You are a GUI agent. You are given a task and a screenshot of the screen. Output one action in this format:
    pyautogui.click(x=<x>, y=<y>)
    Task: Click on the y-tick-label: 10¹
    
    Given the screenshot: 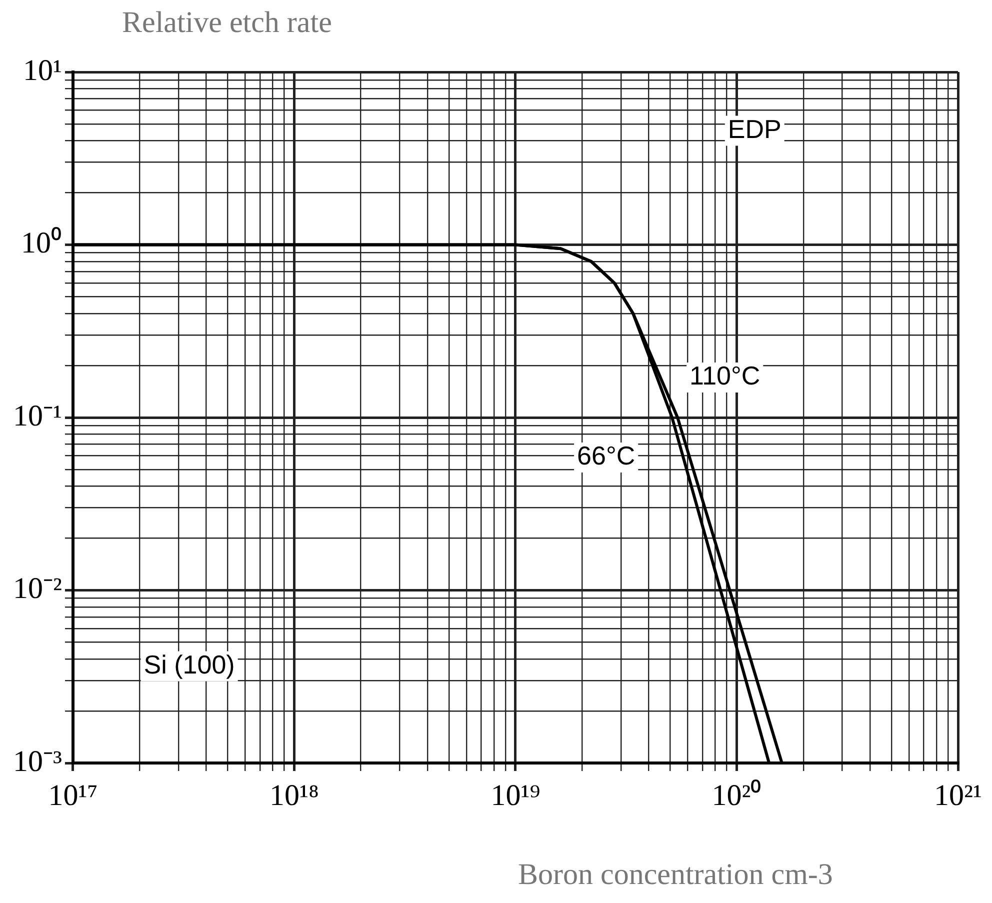 What is the action you would take?
    pyautogui.click(x=42, y=70)
    